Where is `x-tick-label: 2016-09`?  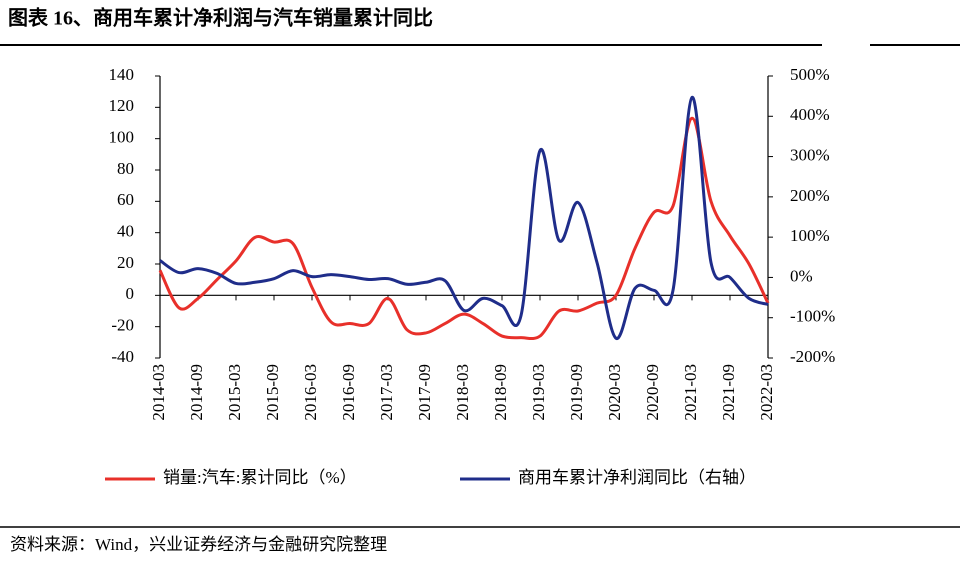 x-tick-label: 2016-09 is located at coordinates (348, 392).